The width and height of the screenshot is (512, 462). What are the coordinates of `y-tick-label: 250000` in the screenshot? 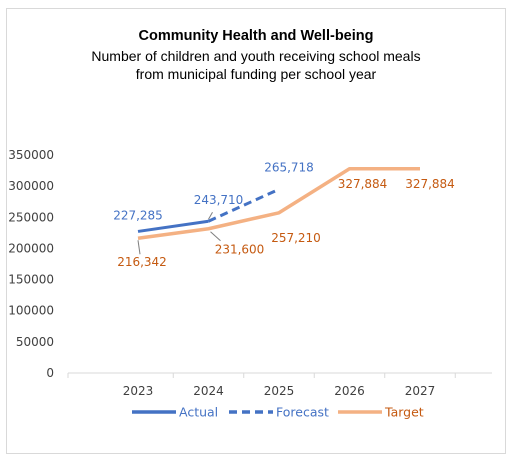 It's located at (31, 217).